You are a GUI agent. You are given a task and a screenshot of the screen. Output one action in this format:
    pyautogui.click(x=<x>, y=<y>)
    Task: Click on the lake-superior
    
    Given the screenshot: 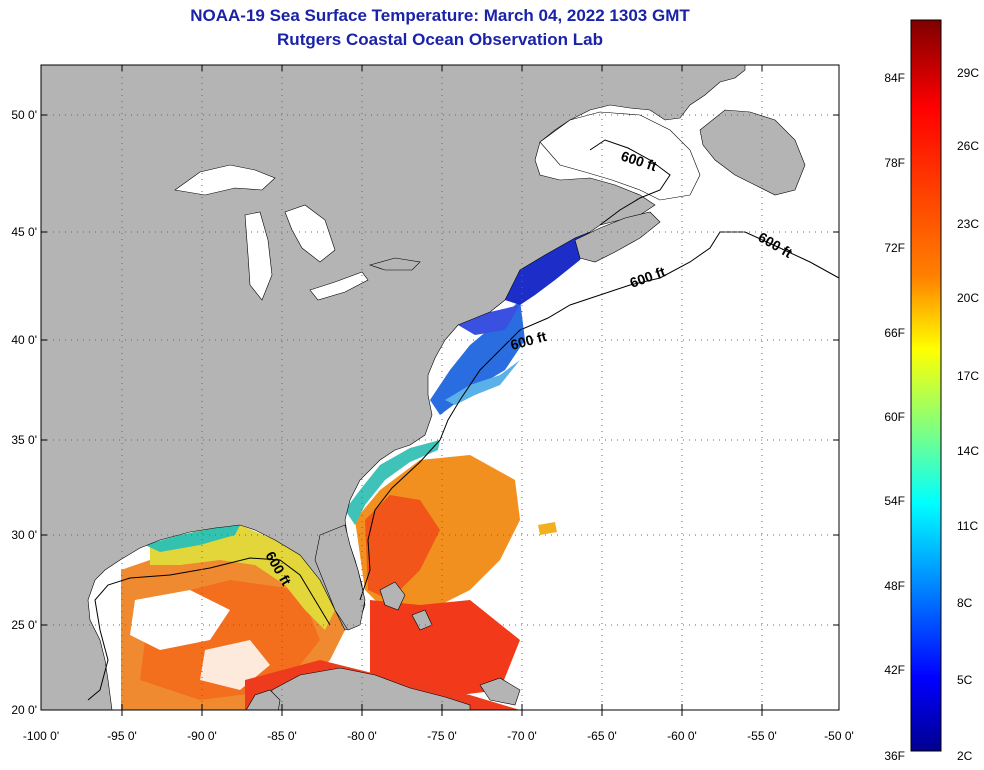 What is the action you would take?
    pyautogui.click(x=225, y=180)
    